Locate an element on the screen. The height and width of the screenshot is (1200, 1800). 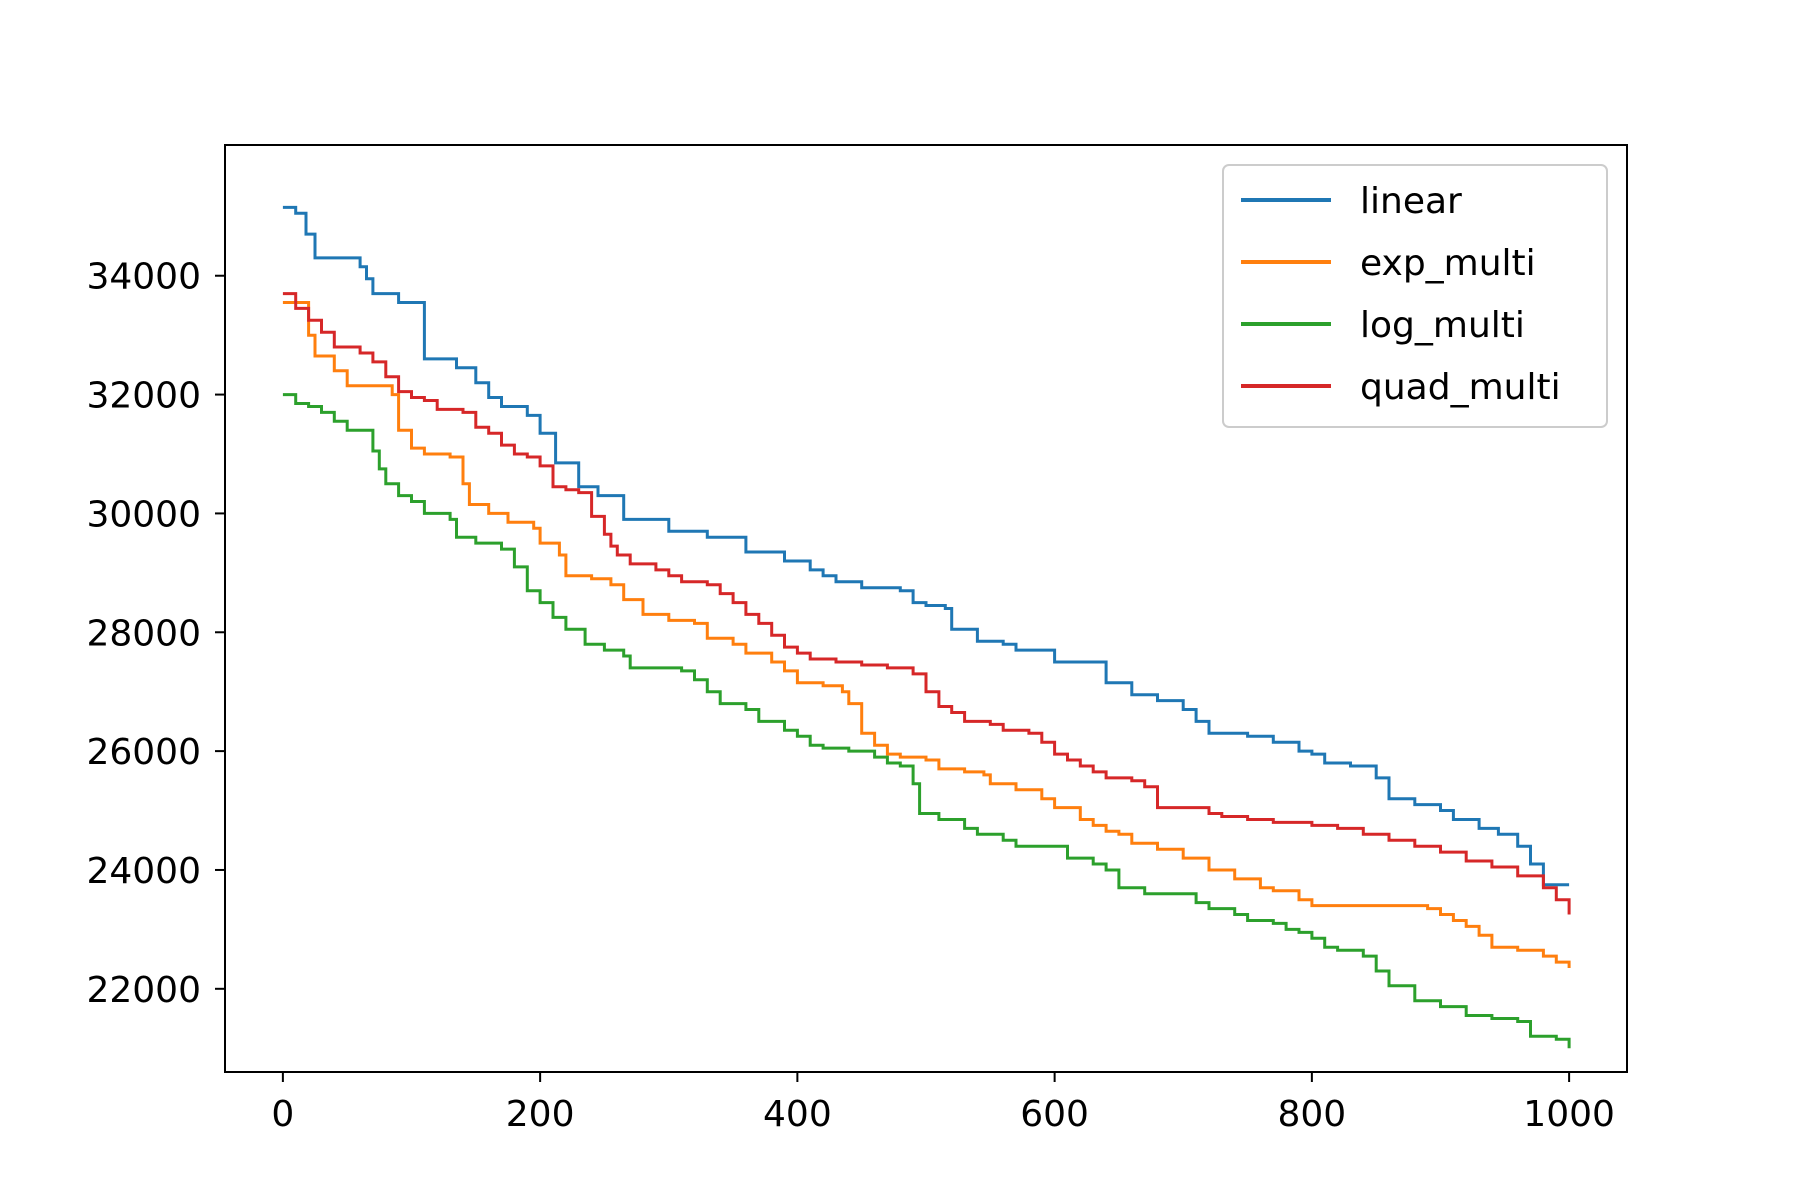
legend: linear exp_multi log_multi quad_multi is located at coordinates (1415, 296).